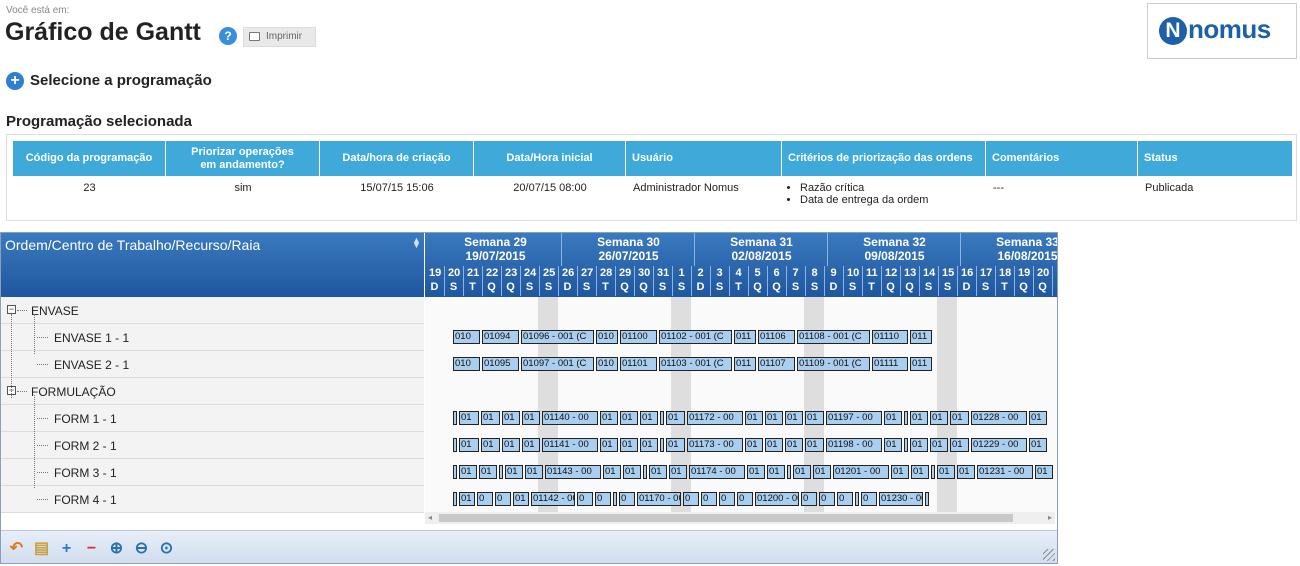 The width and height of the screenshot is (1300, 566). I want to click on task-bar: 01141 - 00, so click(570, 445).